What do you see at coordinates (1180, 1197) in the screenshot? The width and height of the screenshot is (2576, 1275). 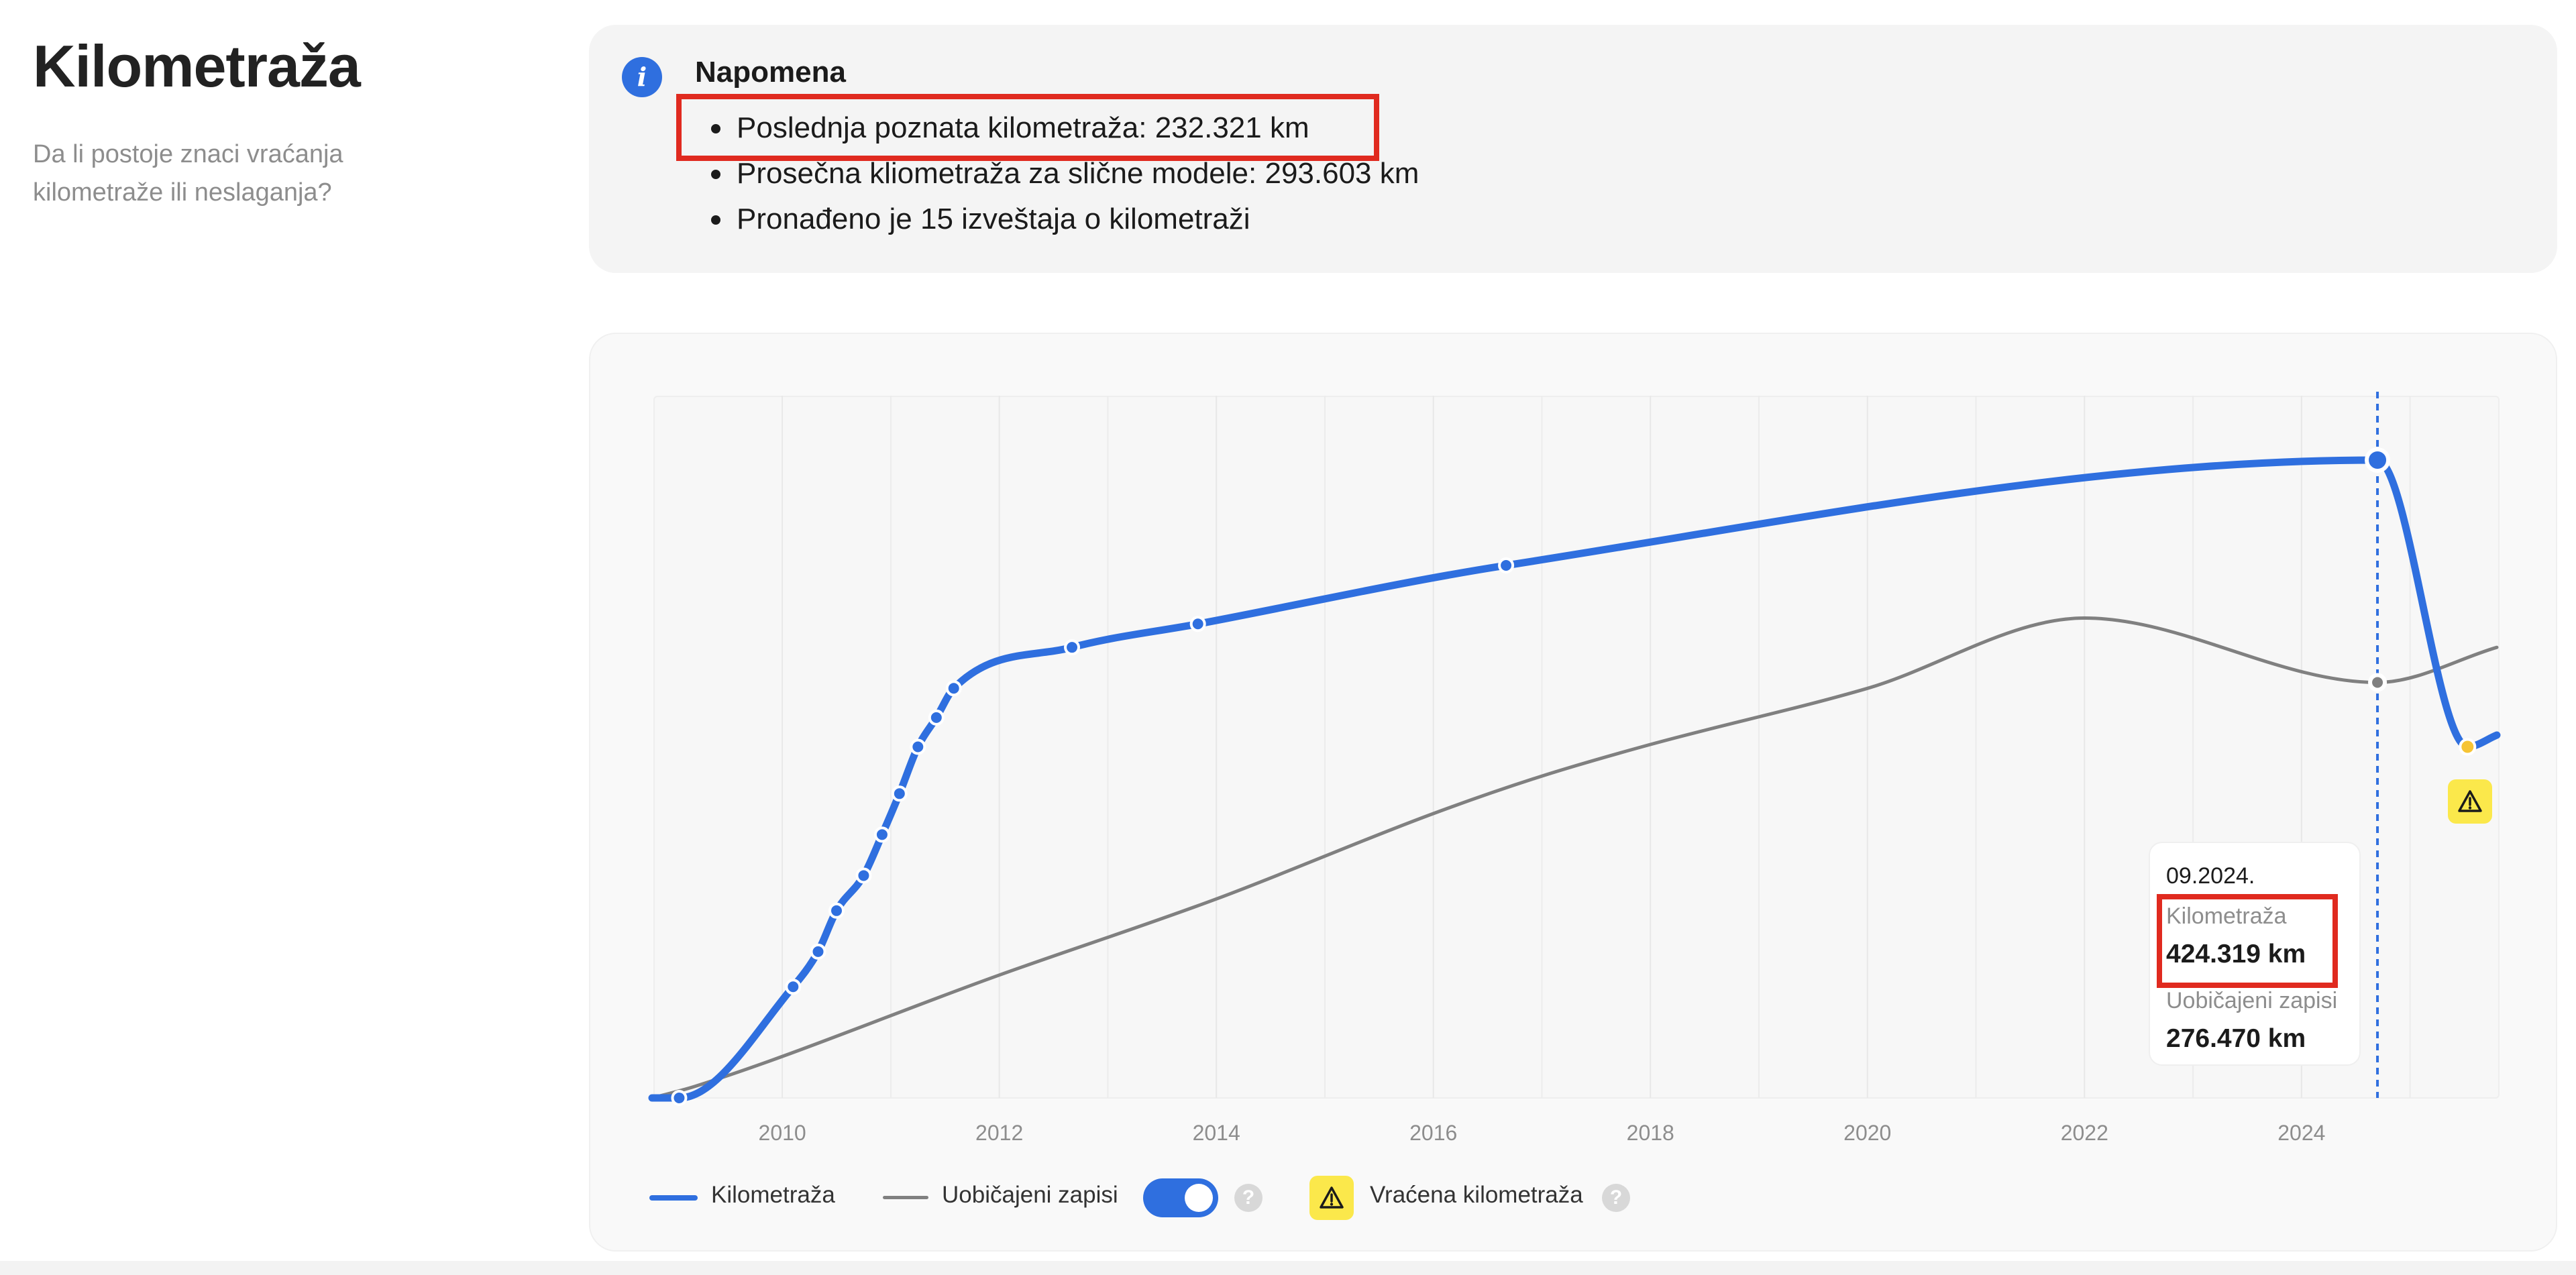 I see `typical-records-toggle` at bounding box center [1180, 1197].